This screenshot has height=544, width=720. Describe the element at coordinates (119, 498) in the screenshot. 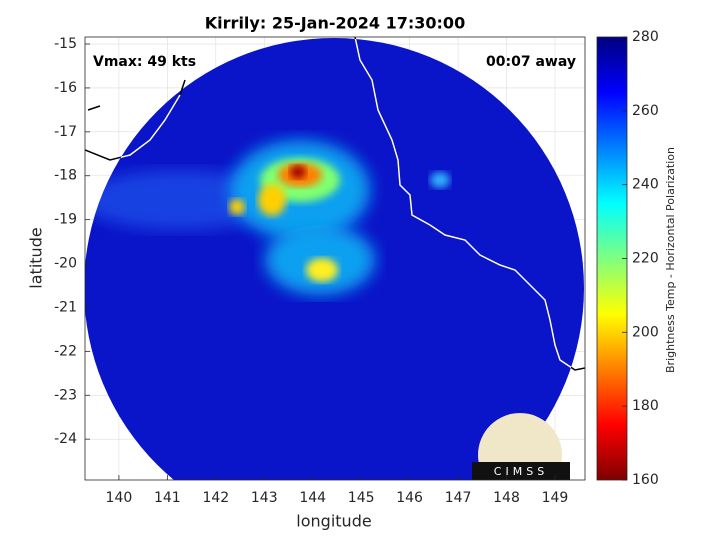

I see `x-tick-label: 140` at that location.